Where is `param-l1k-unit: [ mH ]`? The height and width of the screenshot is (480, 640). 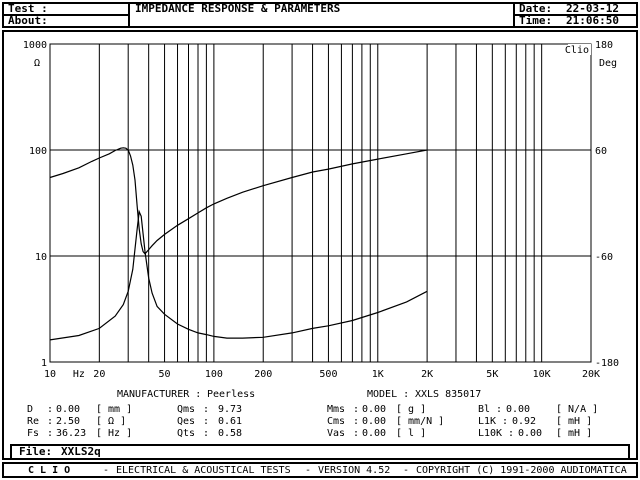
param-l1k-unit: [ mH ] is located at coordinates (574, 421).